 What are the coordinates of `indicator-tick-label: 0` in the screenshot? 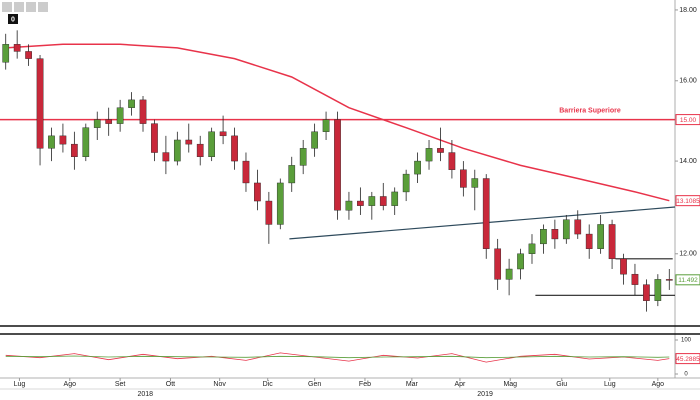 It's located at (686, 375).